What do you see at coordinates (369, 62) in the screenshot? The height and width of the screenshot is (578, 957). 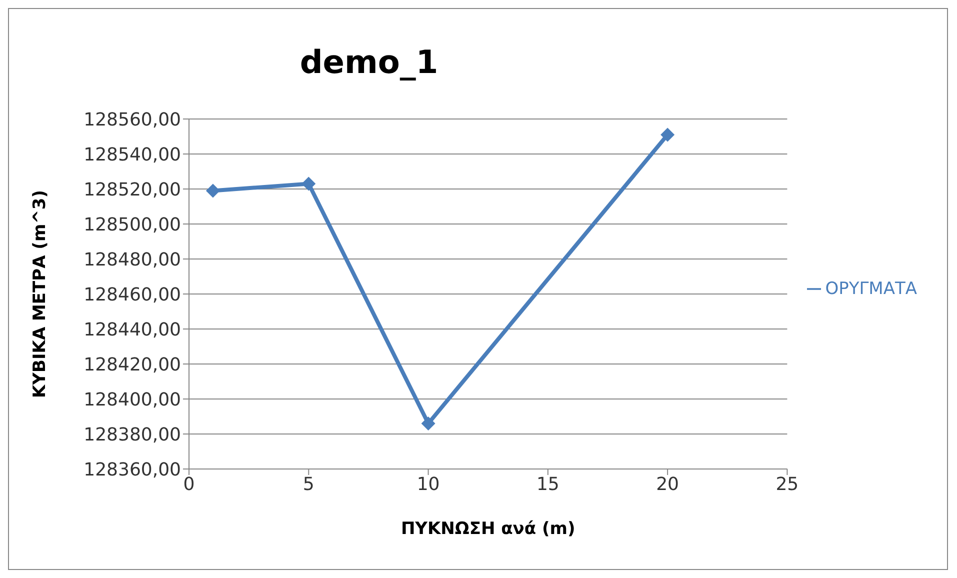 I see `chart-title: demo_1` at bounding box center [369, 62].